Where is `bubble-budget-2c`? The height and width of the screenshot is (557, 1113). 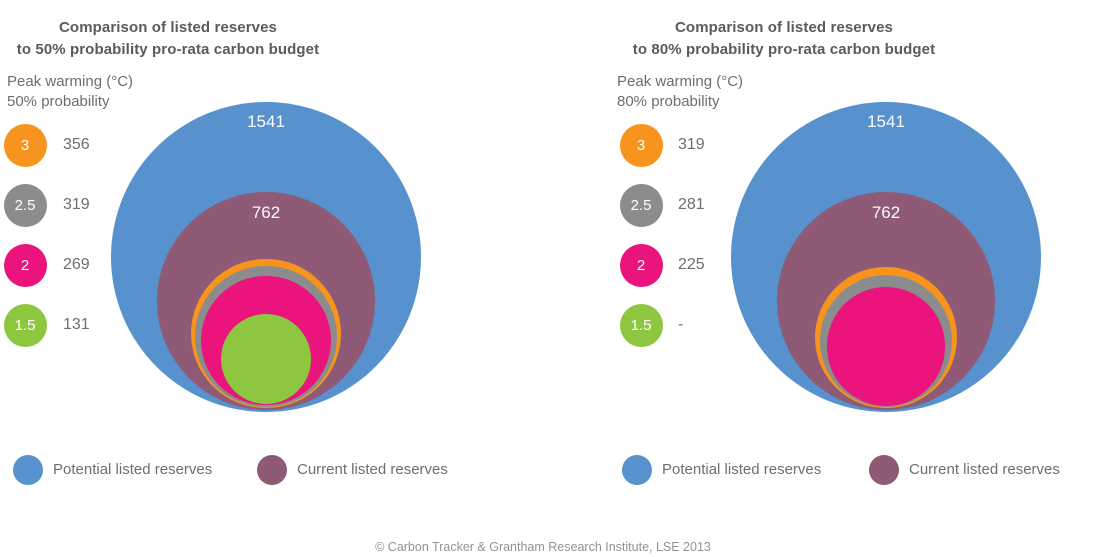
bubble-budget-2c is located at coordinates (886, 346).